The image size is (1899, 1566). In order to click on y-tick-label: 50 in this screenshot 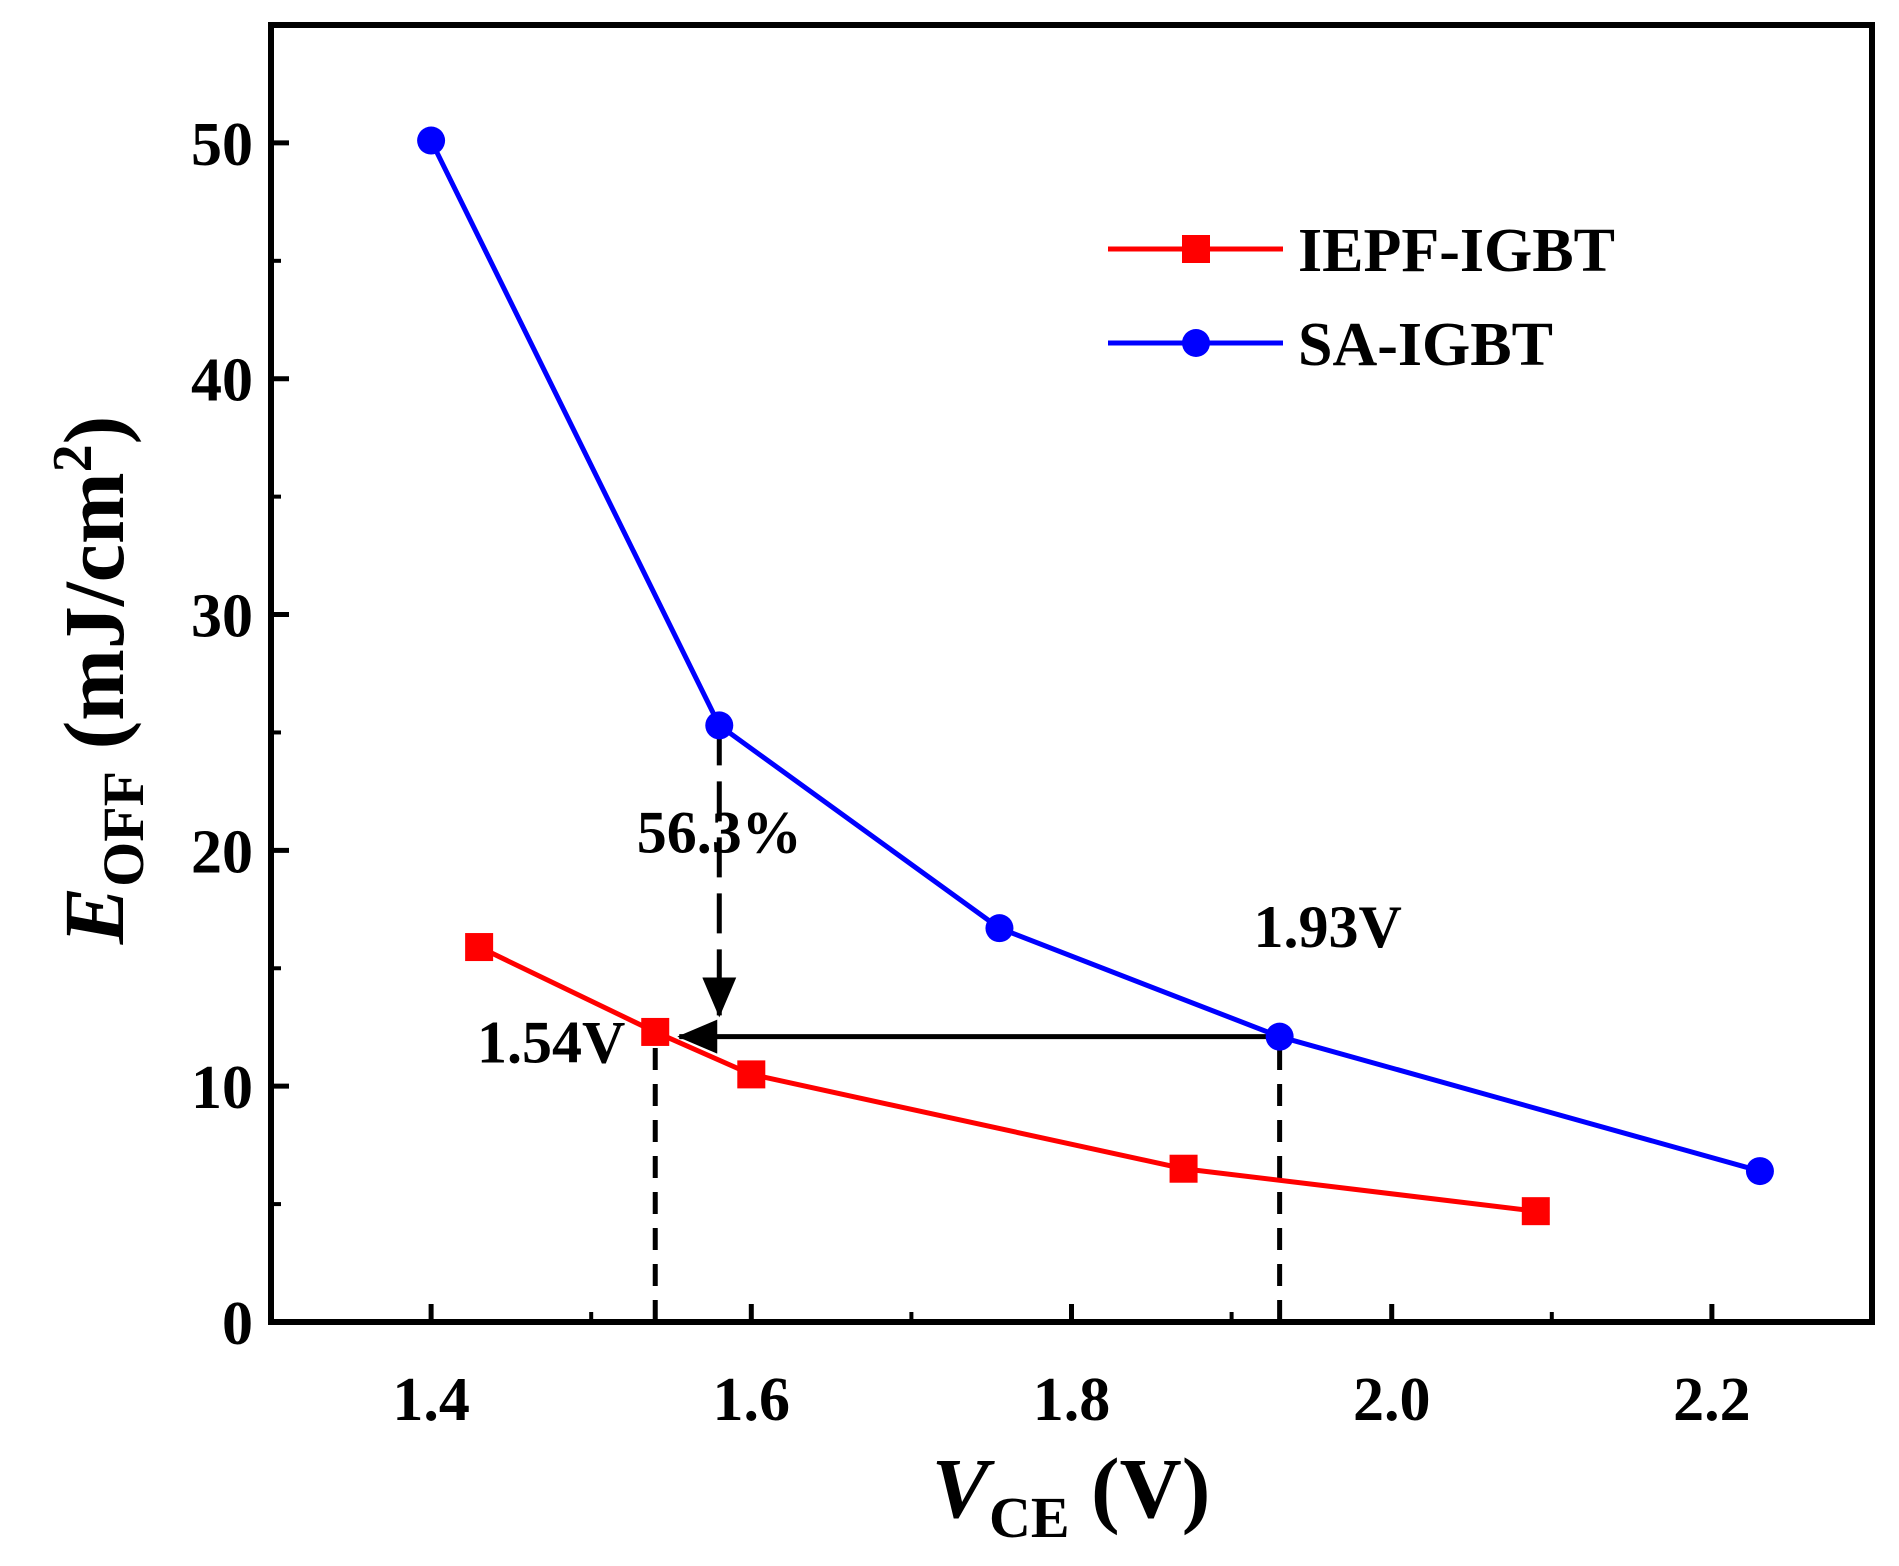, I will do `click(222, 145)`.